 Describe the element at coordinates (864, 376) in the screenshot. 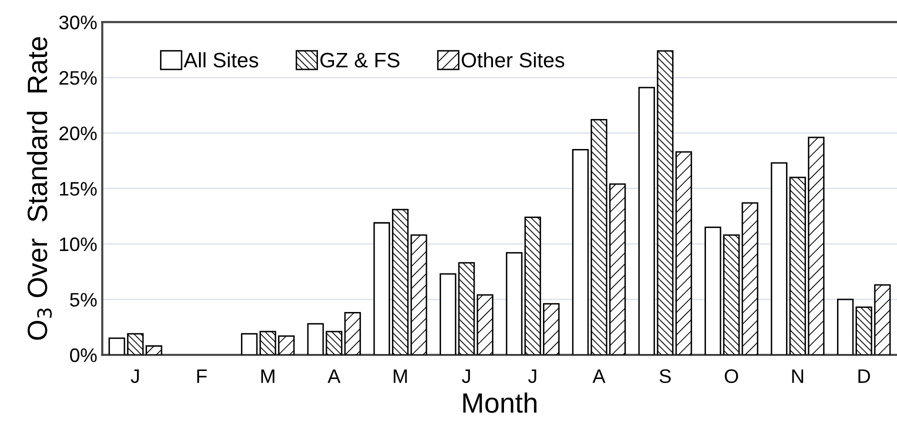

I see `x-tick-label: D` at that location.